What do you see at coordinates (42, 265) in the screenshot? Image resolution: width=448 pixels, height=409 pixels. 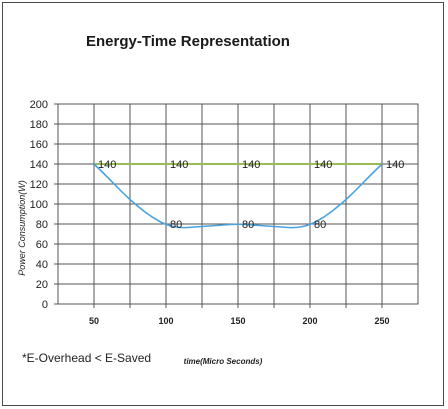 I see `y-tick-label: 40` at bounding box center [42, 265].